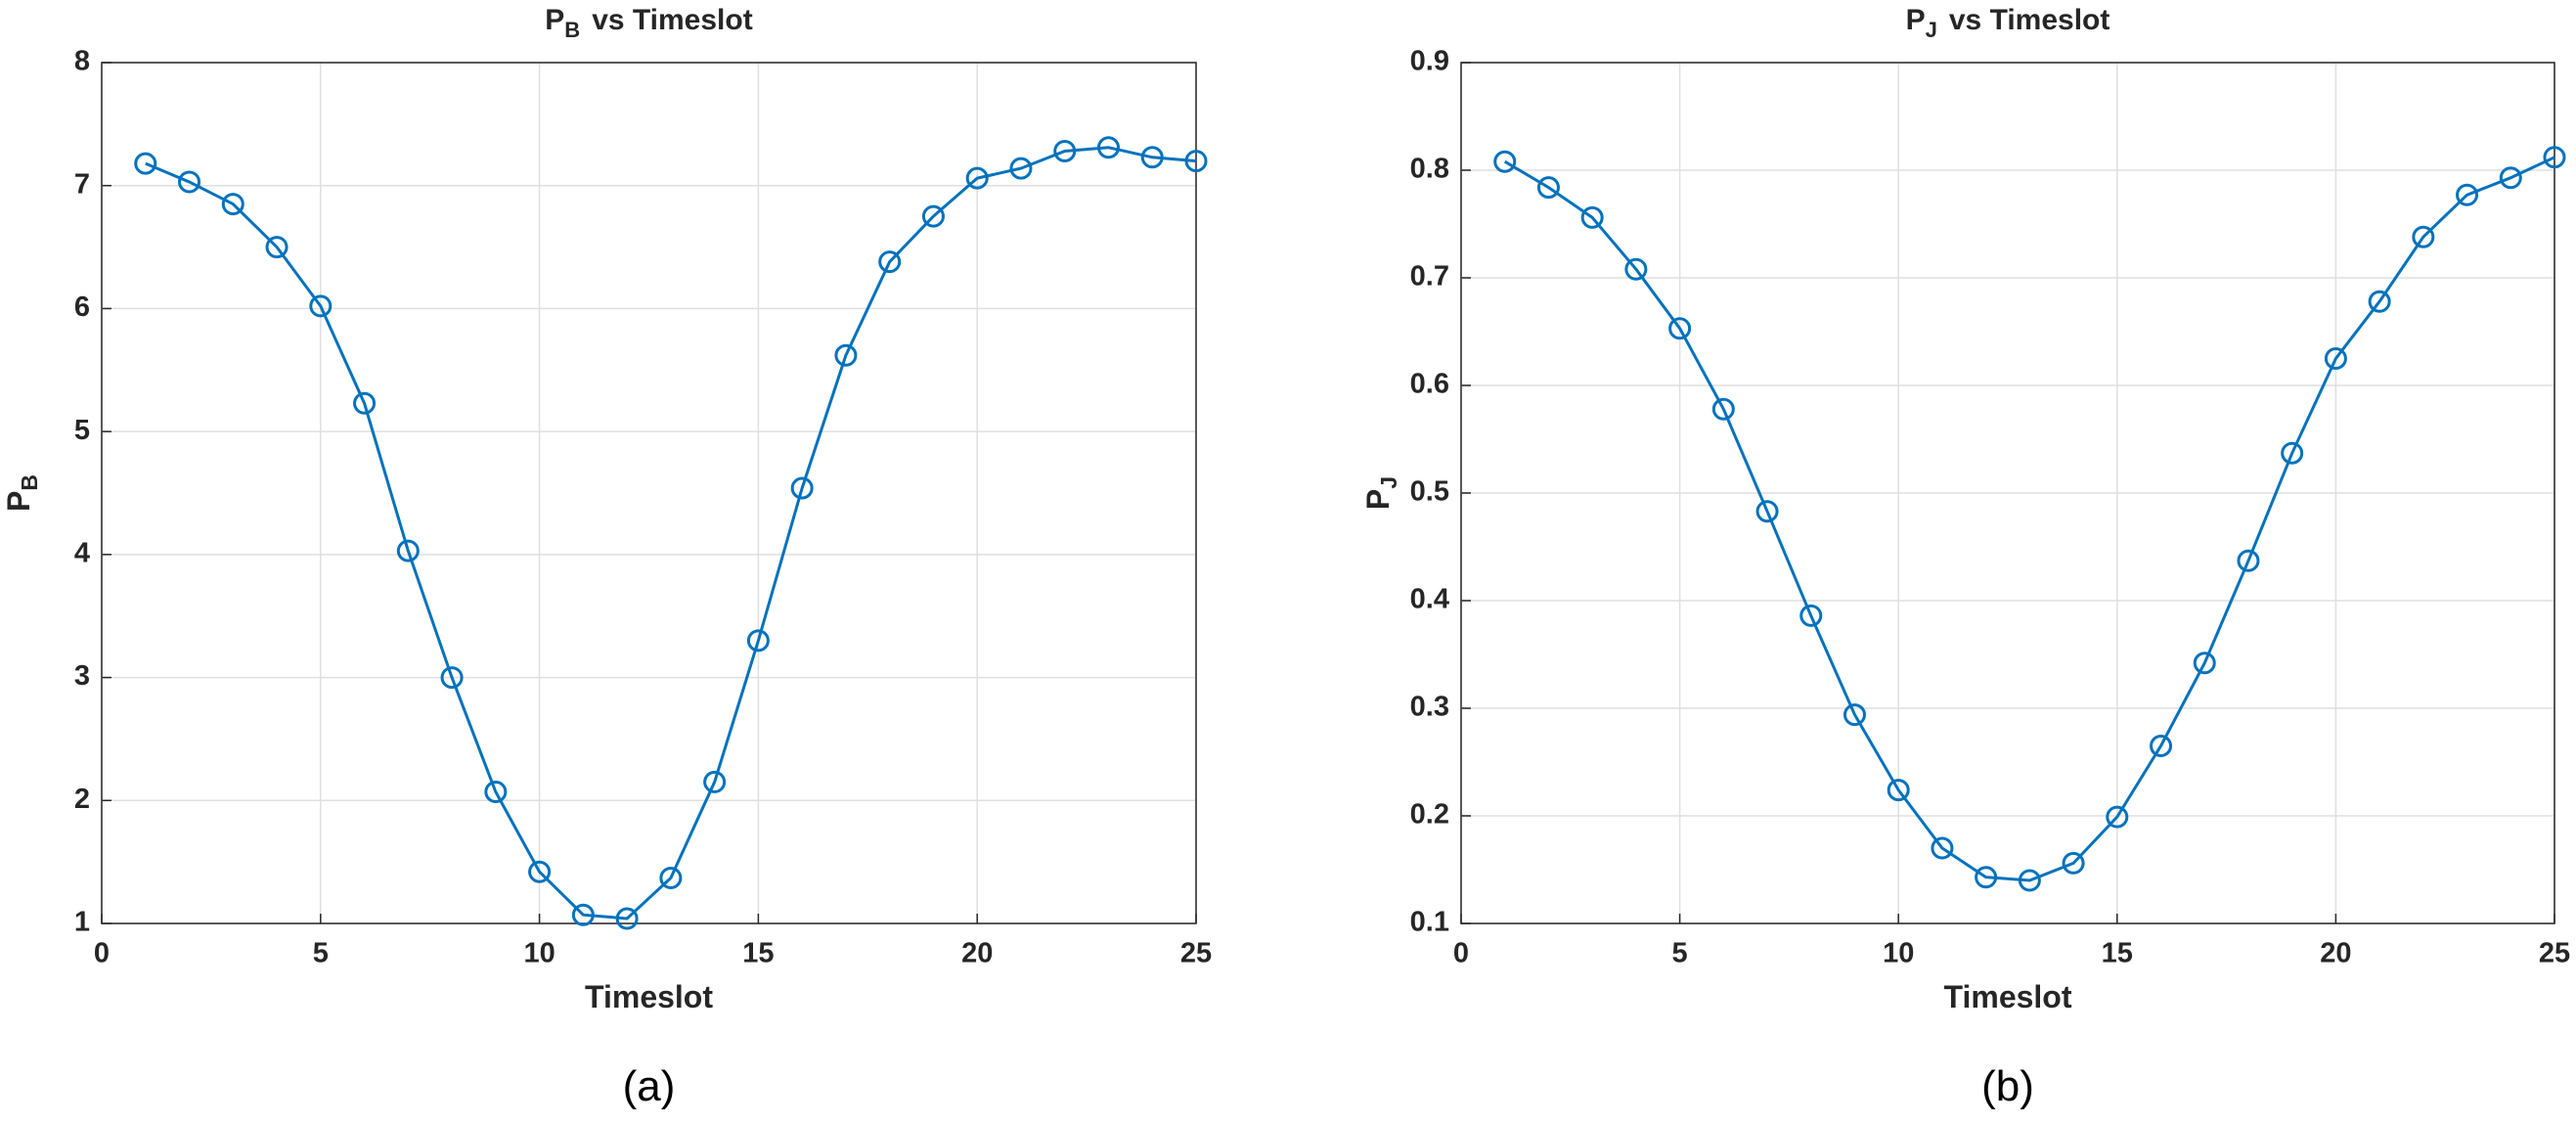 Image resolution: width=2576 pixels, height=1124 pixels. Describe the element at coordinates (1429, 815) in the screenshot. I see `y-tick-label: 0.2` at that location.